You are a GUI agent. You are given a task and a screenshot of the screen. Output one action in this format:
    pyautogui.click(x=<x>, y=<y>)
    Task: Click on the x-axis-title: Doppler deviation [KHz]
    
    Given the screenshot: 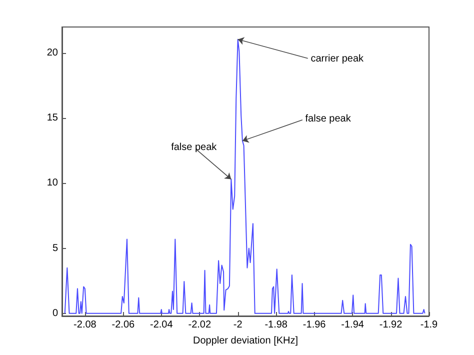 What is the action you would take?
    pyautogui.click(x=245, y=341)
    